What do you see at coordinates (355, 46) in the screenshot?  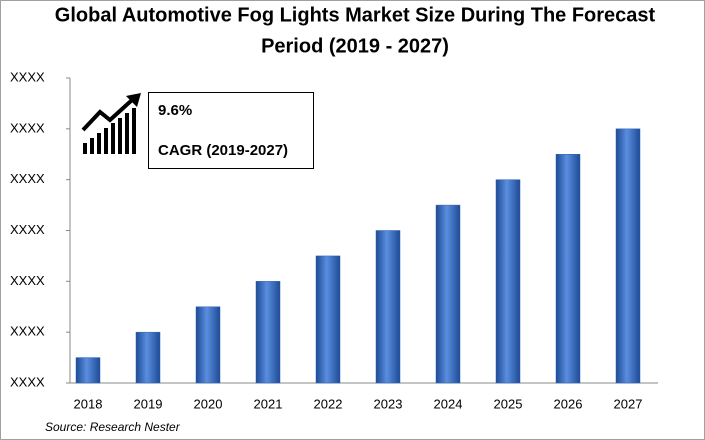 I see `chart-title: Period (2019 - 2027)` at bounding box center [355, 46].